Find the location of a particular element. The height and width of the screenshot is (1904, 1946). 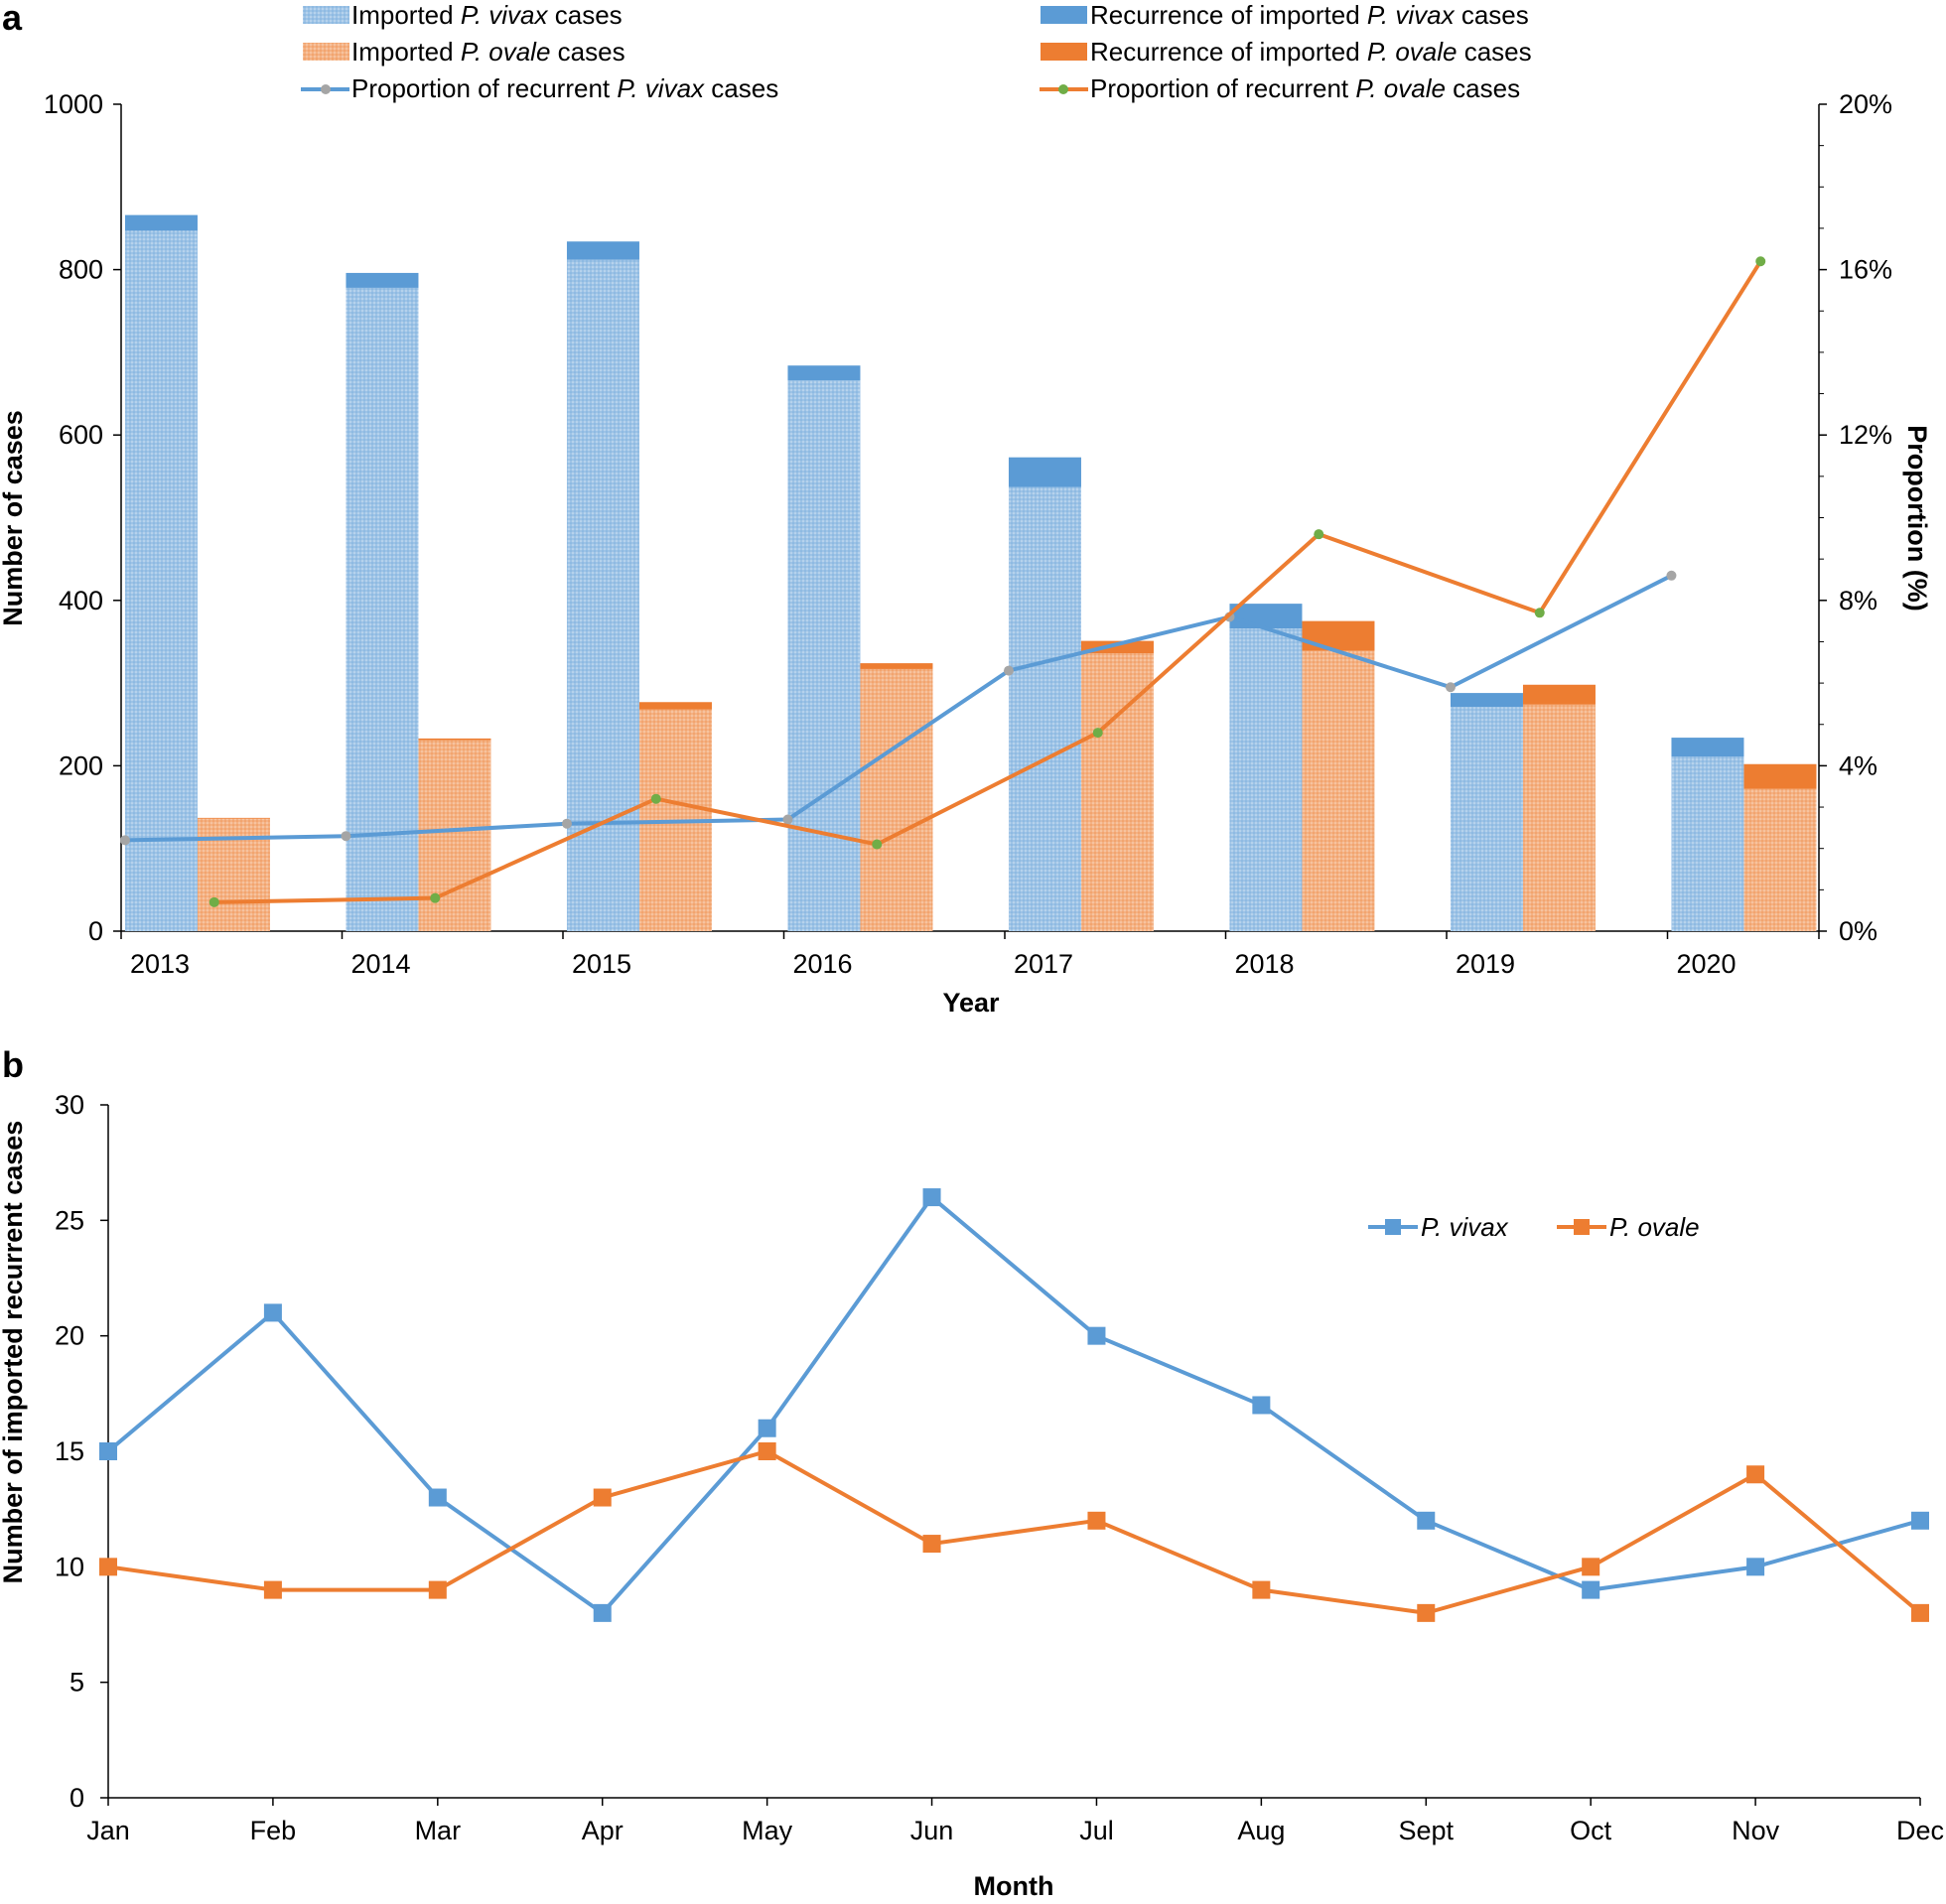

panel-b-y-tick-label: 15 is located at coordinates (69, 1451).